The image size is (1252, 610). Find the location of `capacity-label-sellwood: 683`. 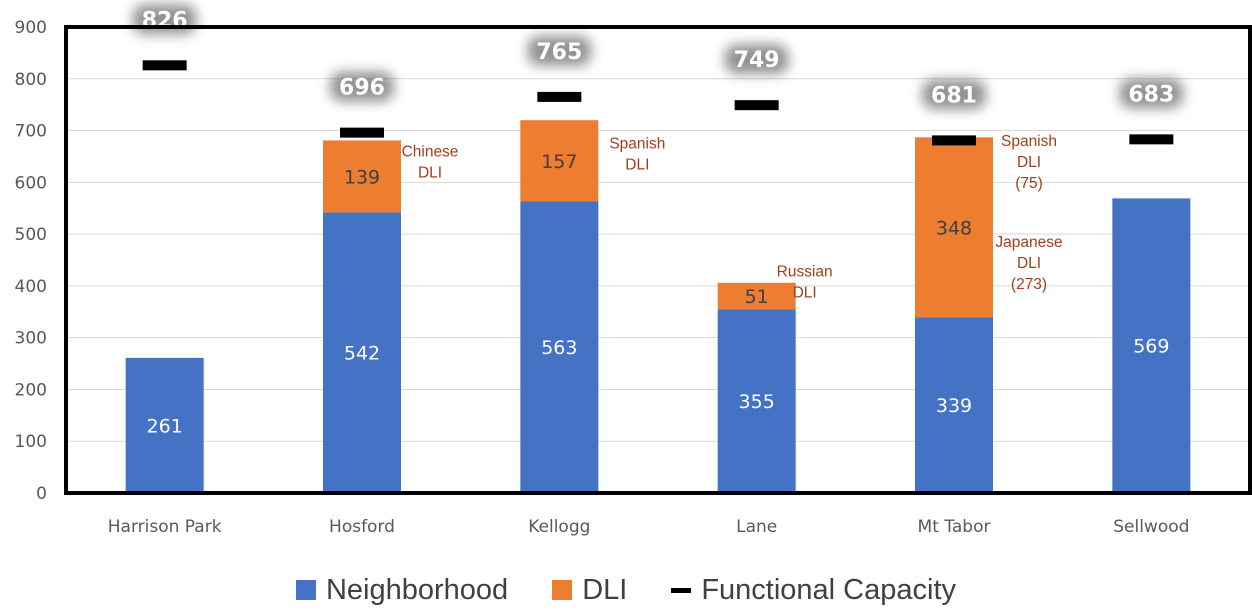

capacity-label-sellwood: 683 is located at coordinates (1151, 94).